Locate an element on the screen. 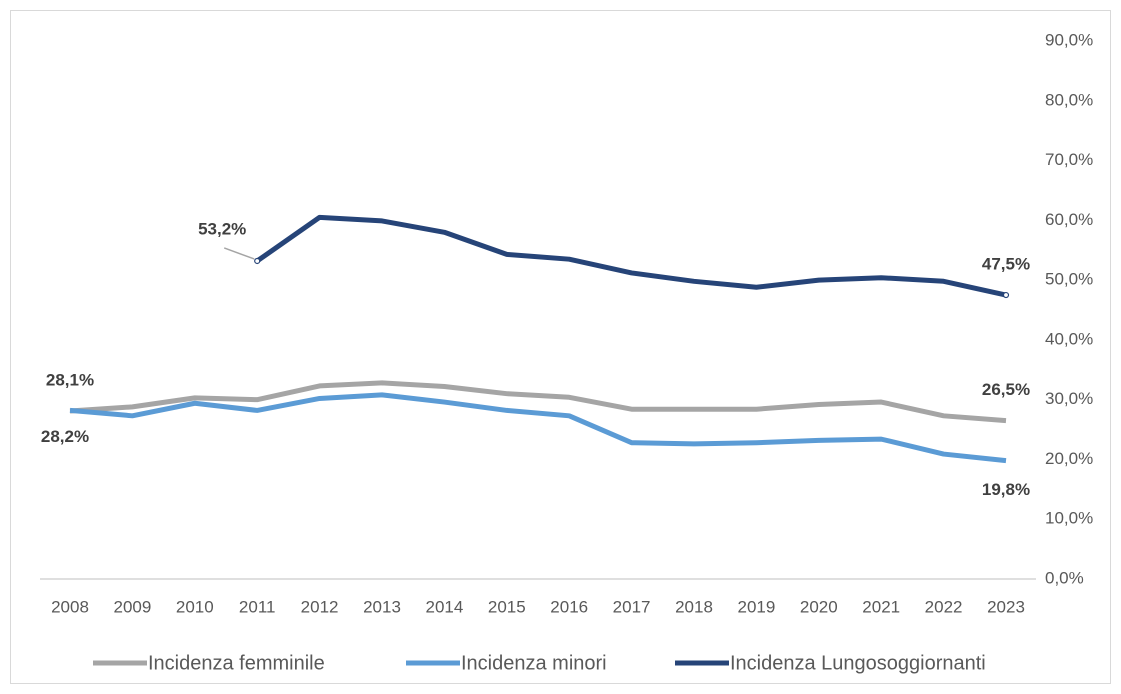 Image resolution: width=1121 pixels, height=694 pixels. y-tick-label: 30,0% is located at coordinates (1069, 398).